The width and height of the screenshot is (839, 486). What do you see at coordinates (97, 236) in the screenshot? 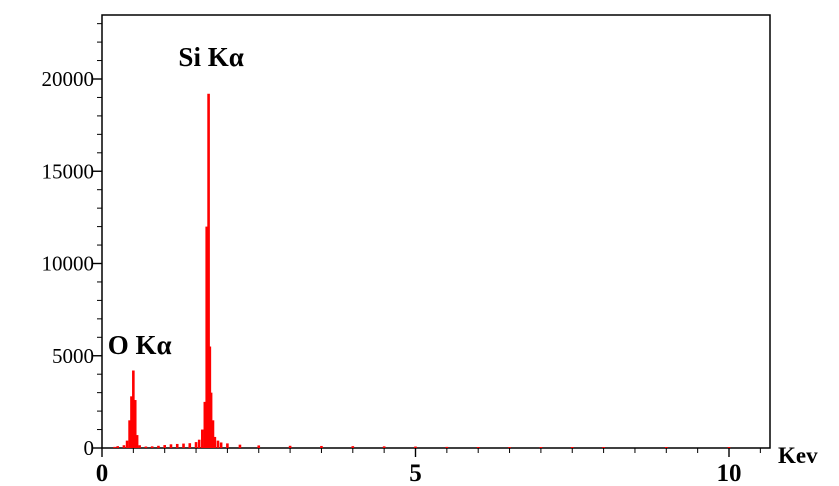
I see `y-axis-ticks` at bounding box center [97, 236].